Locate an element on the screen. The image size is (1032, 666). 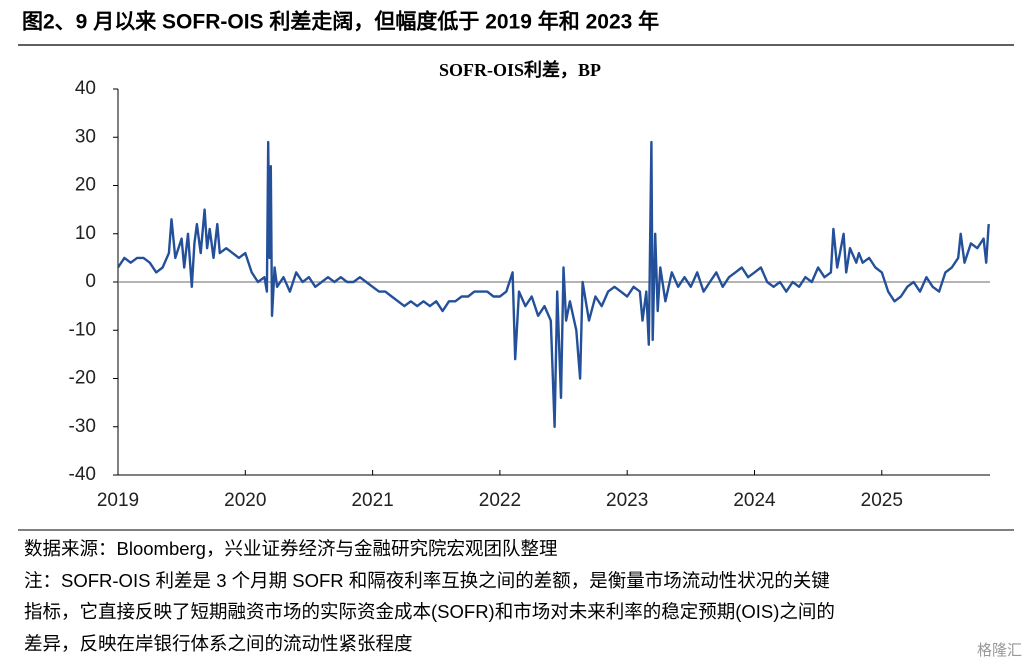
x-tick-label: 2025 is located at coordinates (882, 500).